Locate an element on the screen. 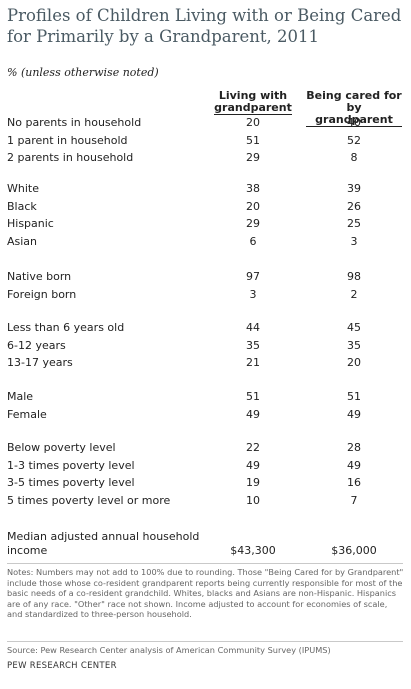 The width and height of the screenshot is (411, 689). median-income-label: Median adjusted annual household income is located at coordinates (107, 544).